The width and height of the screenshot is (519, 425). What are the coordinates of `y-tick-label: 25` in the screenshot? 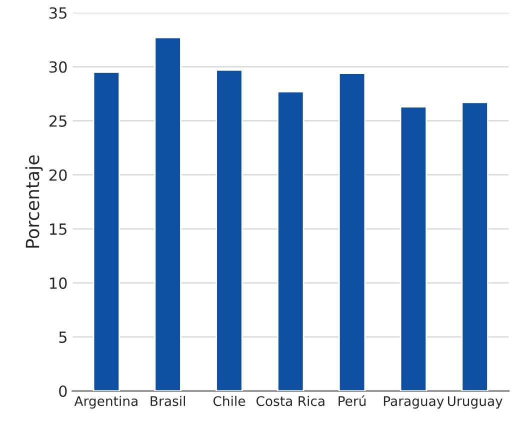 It's located at (57, 121).